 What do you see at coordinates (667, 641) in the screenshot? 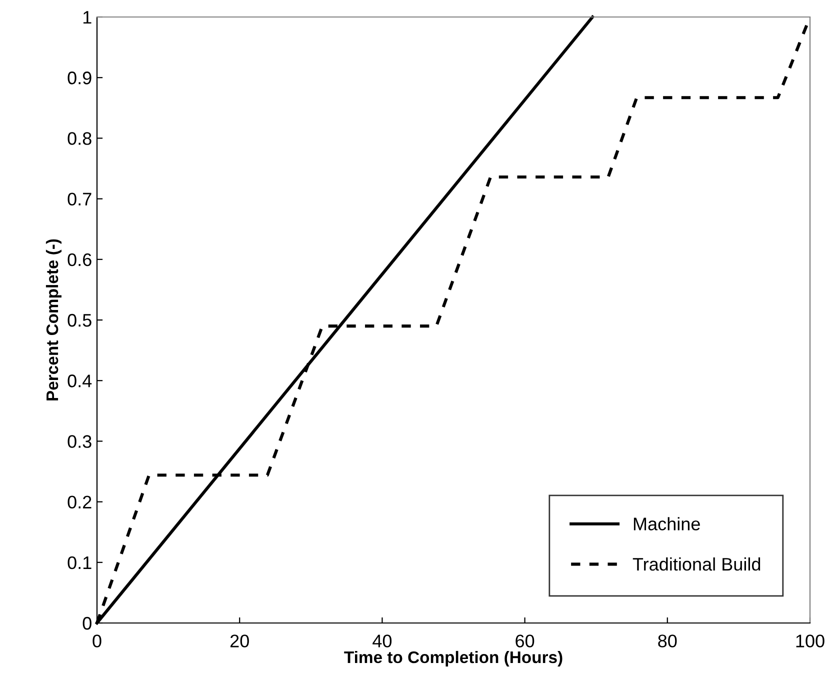
I see `x-tick-label: 80` at bounding box center [667, 641].